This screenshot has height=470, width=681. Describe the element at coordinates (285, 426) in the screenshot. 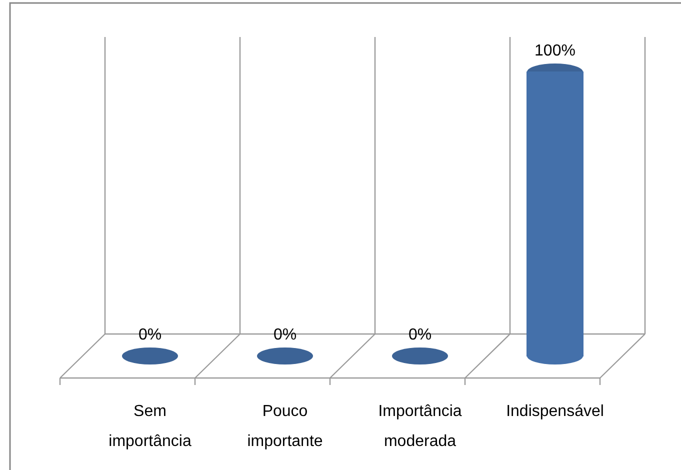

I see `x-tick-label: Pouco importante` at that location.